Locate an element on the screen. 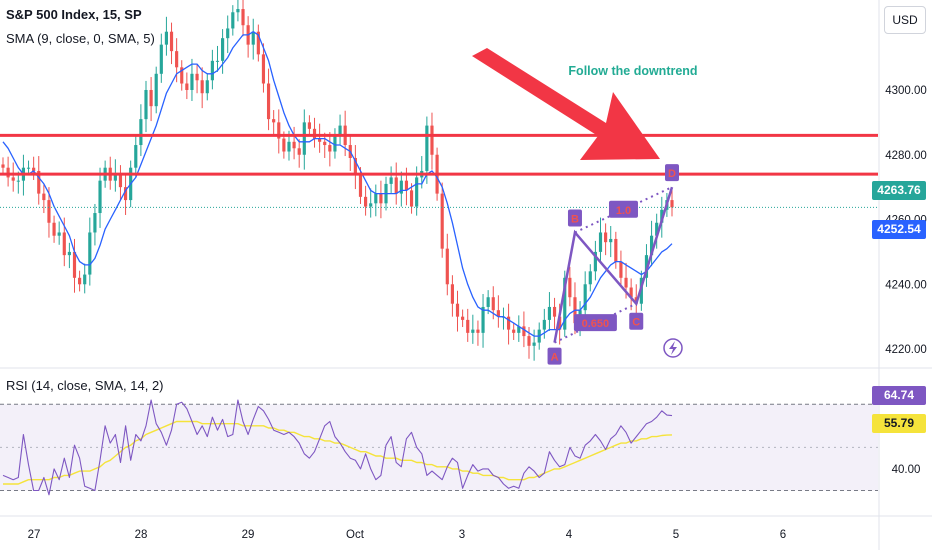 Image resolution: width=932 pixels, height=555 pixels. pattern-point-label: C is located at coordinates (636, 323).